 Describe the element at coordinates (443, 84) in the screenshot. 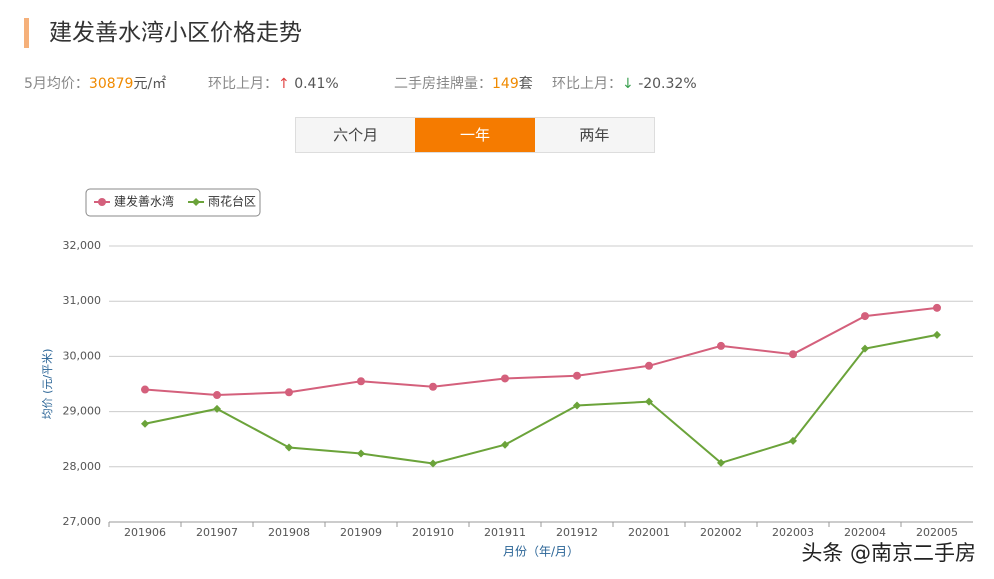

I see `stat-label: 二手房挂牌量：` at that location.